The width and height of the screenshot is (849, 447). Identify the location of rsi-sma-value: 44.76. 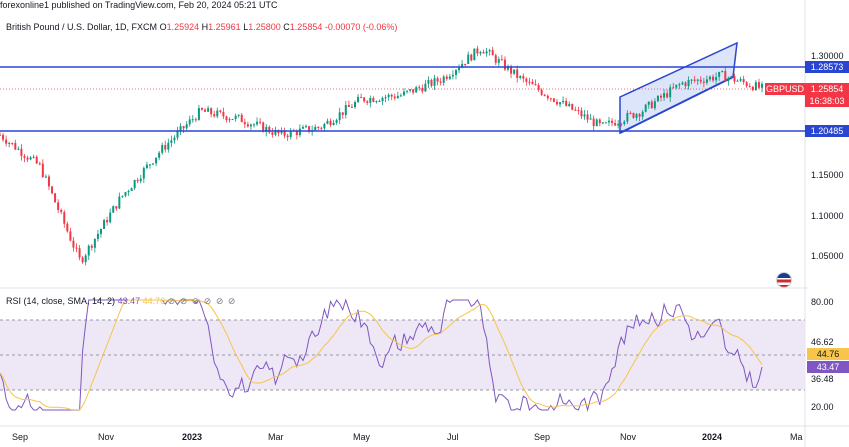
(154, 301).